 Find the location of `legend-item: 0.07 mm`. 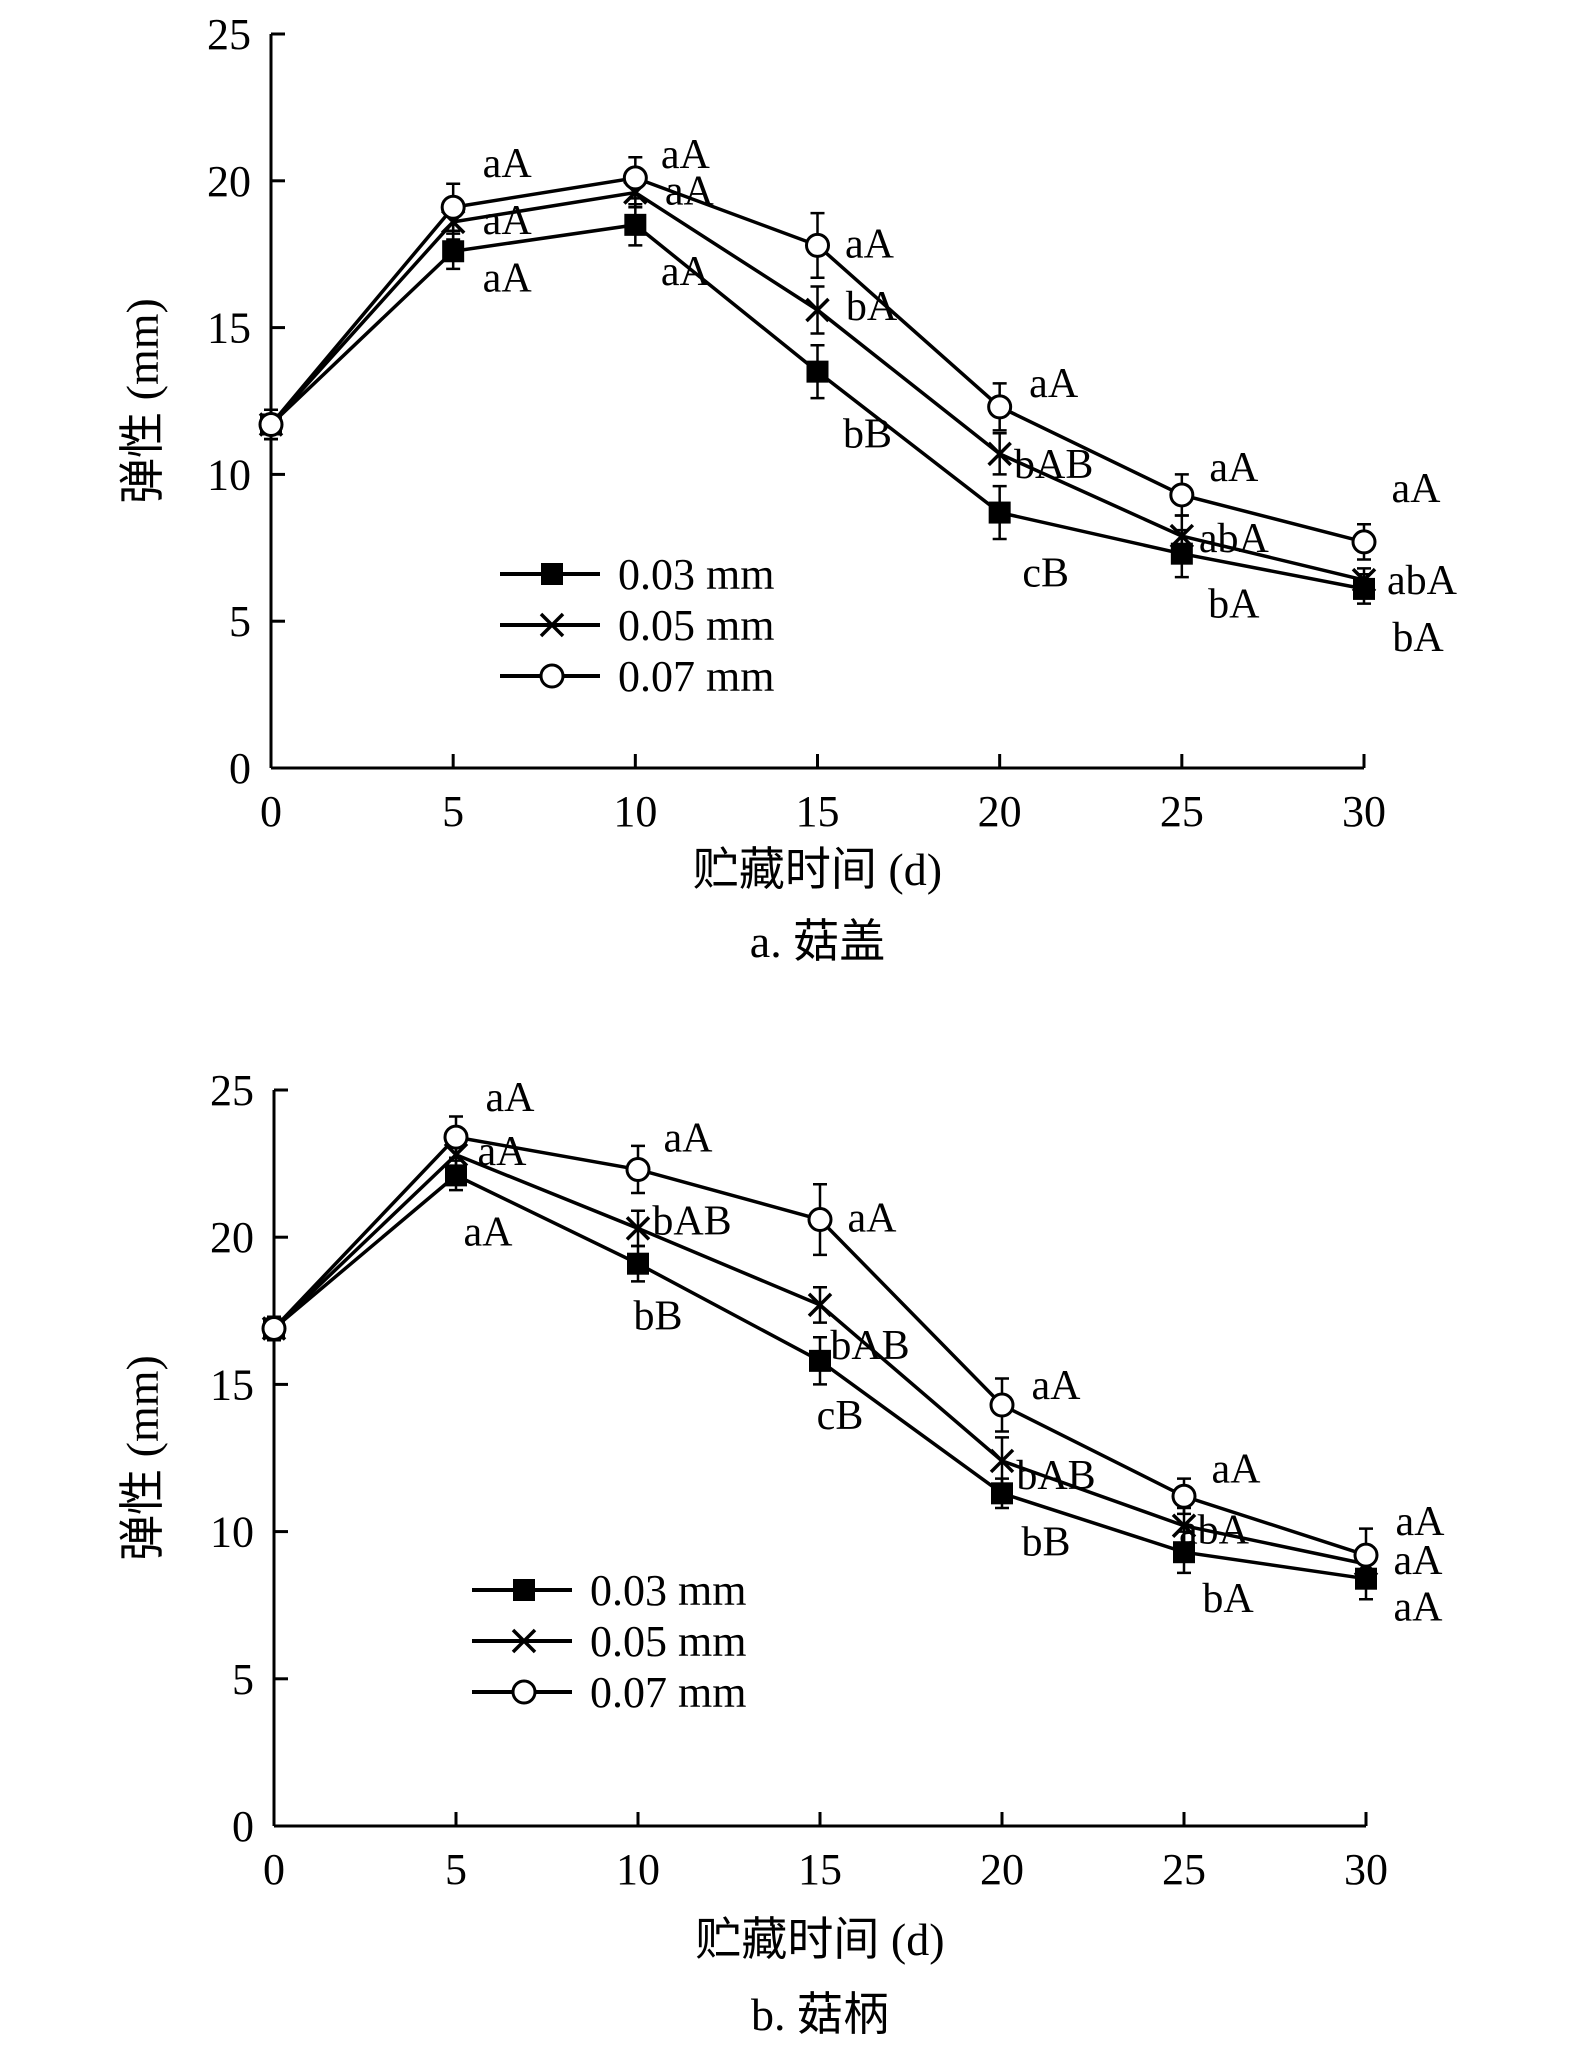

legend-item: 0.07 mm is located at coordinates (637, 676).